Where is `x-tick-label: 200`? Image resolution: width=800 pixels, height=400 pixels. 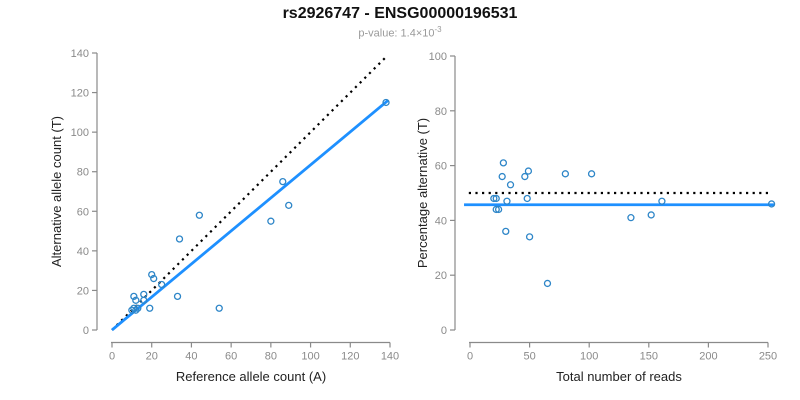 x-tick-label: 200 is located at coordinates (708, 357).